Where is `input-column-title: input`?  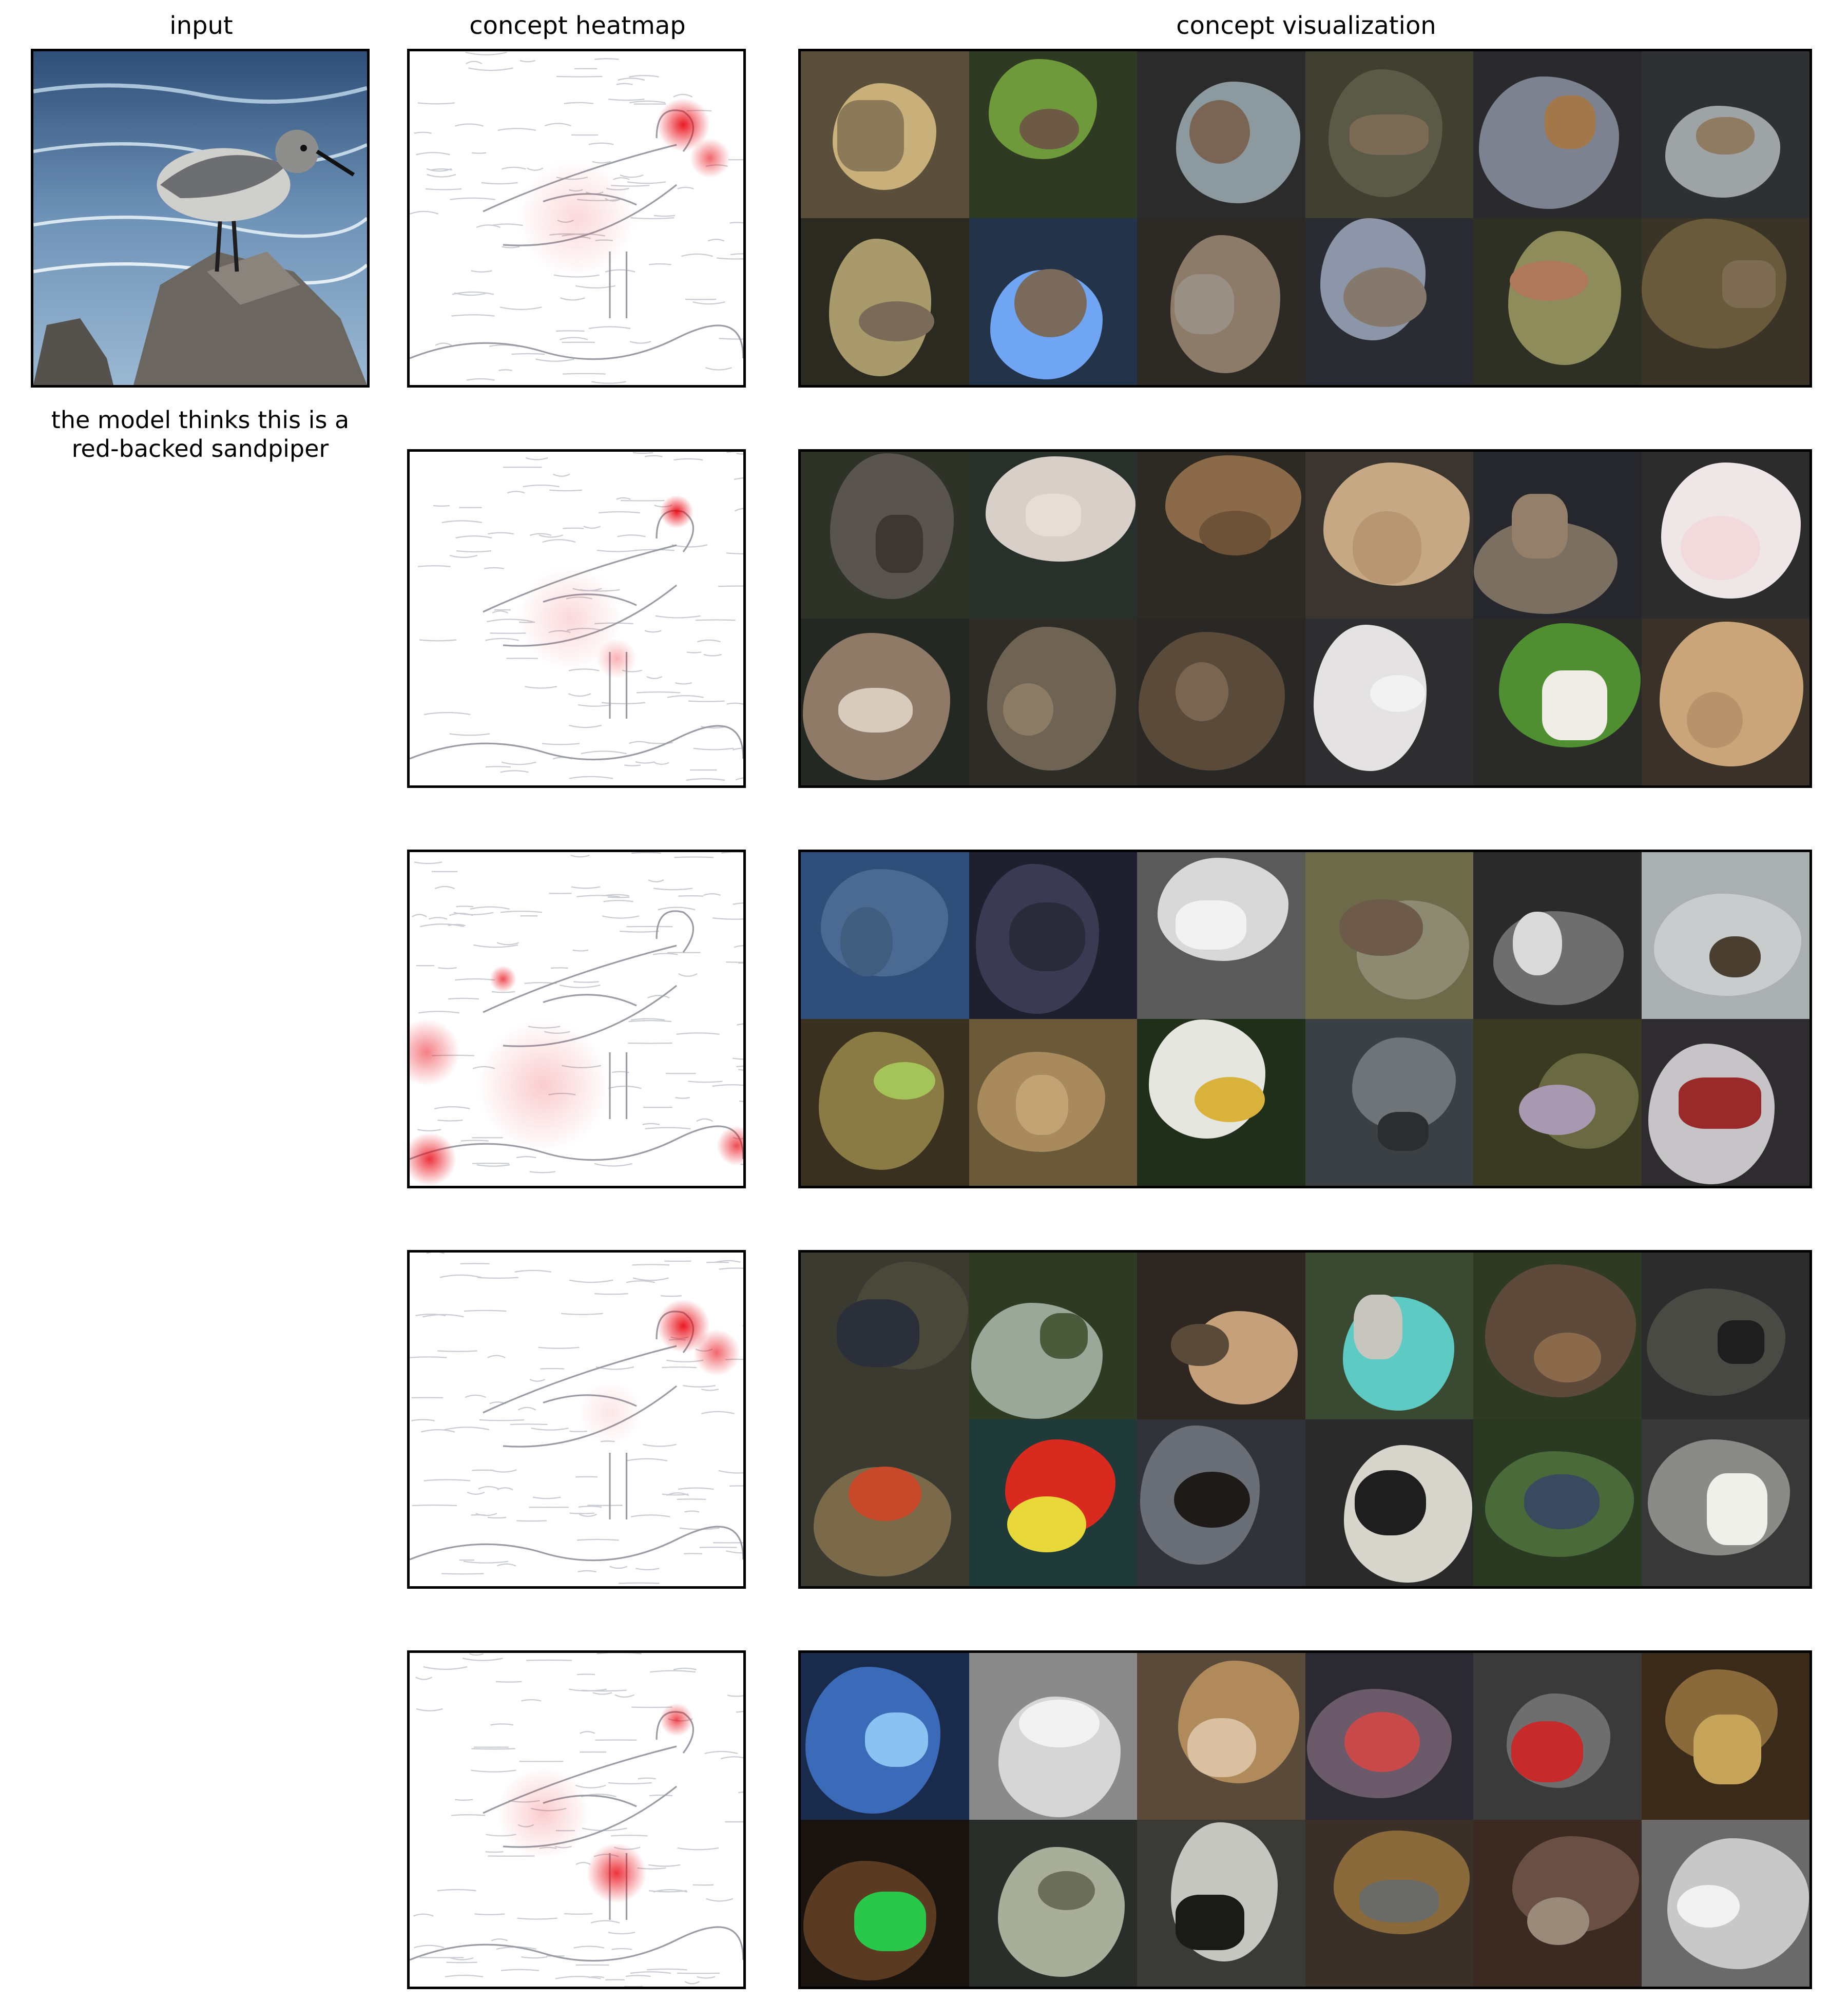
input-column-title: input is located at coordinates (201, 25).